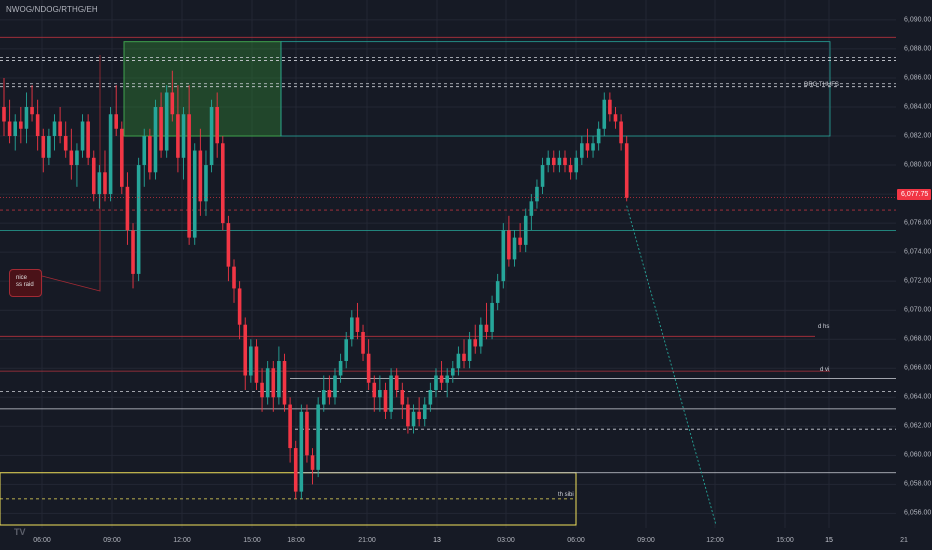  I want to click on symbol-title: NWOG/NDOG/RTHG/EH, so click(52, 9).